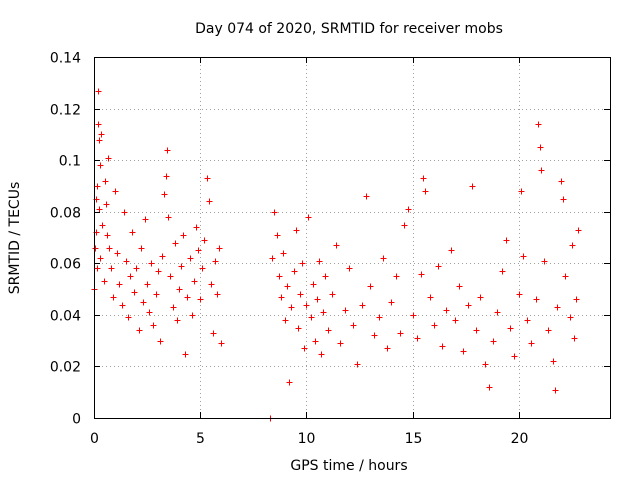 The height and width of the screenshot is (480, 640). What do you see at coordinates (307, 439) in the screenshot?
I see `x-tick-label: 10` at bounding box center [307, 439].